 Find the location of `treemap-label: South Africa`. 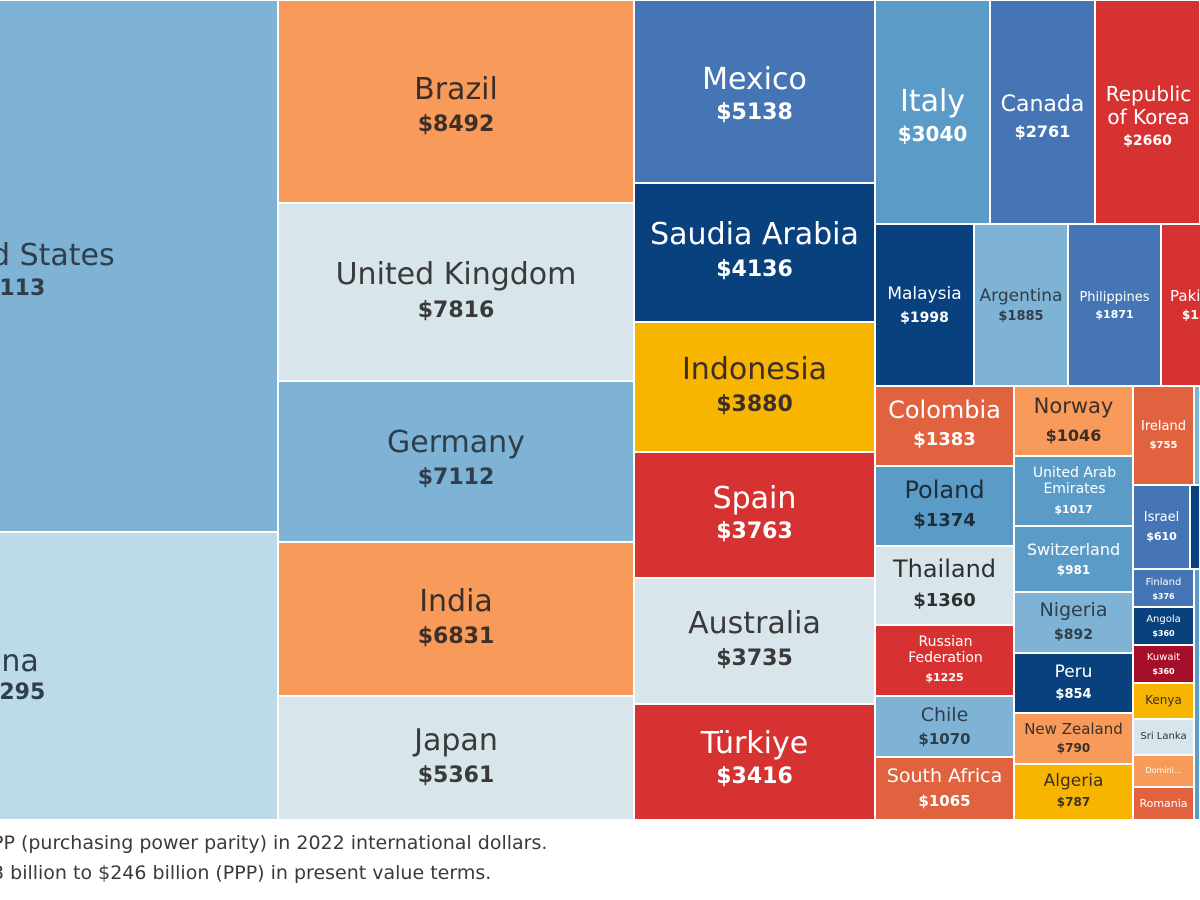

treemap-label: South Africa is located at coordinates (944, 776).